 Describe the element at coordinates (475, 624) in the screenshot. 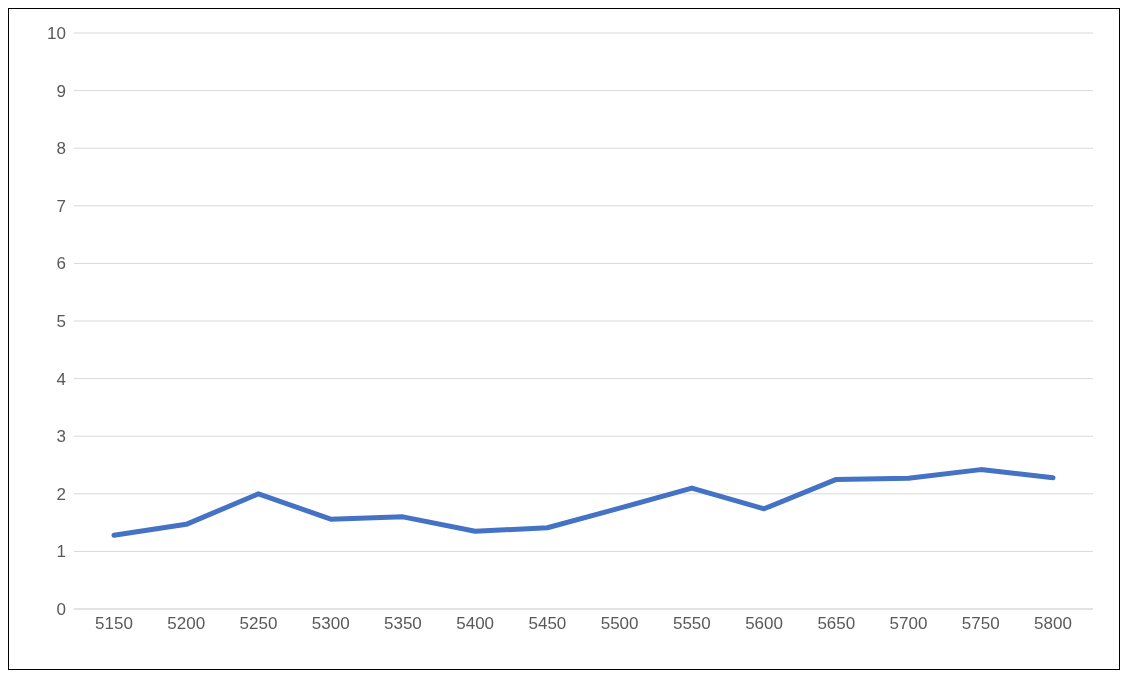

I see `x-tick-label: 5400` at that location.